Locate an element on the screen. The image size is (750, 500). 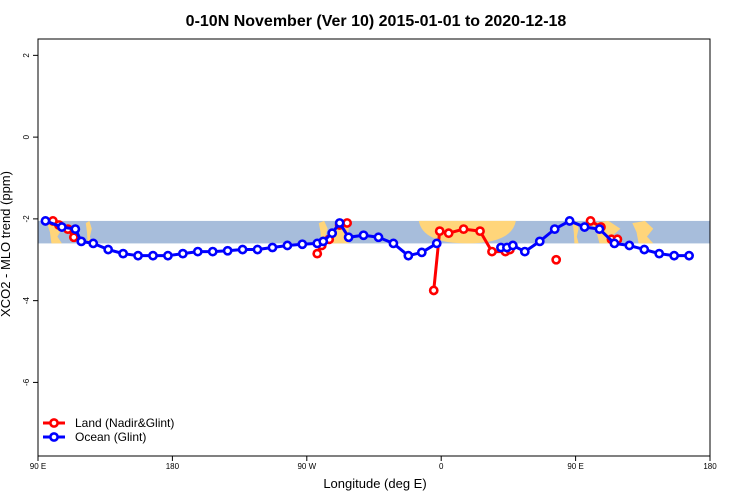
data-series is located at coordinates (367, 256).